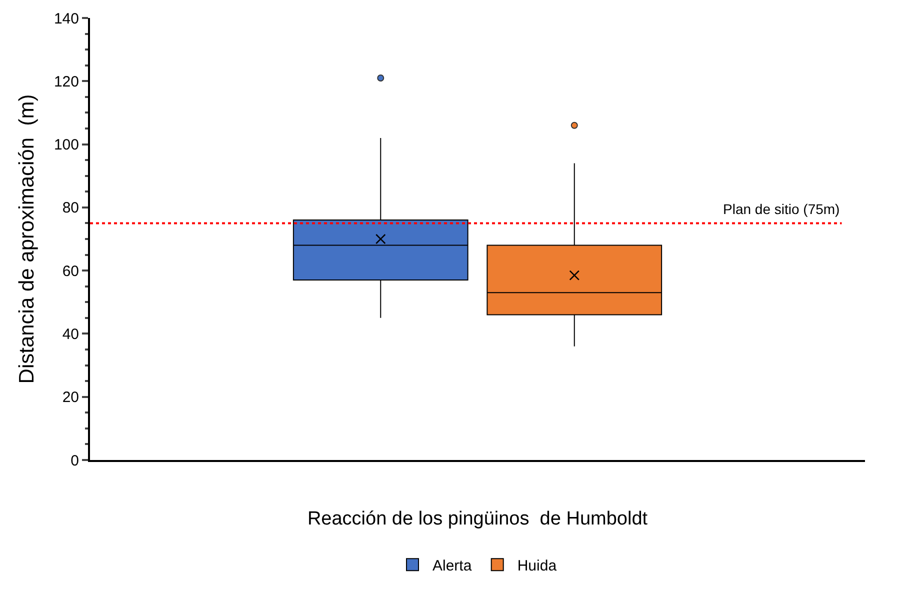  I want to click on y-tick-label: 100, so click(66, 145).